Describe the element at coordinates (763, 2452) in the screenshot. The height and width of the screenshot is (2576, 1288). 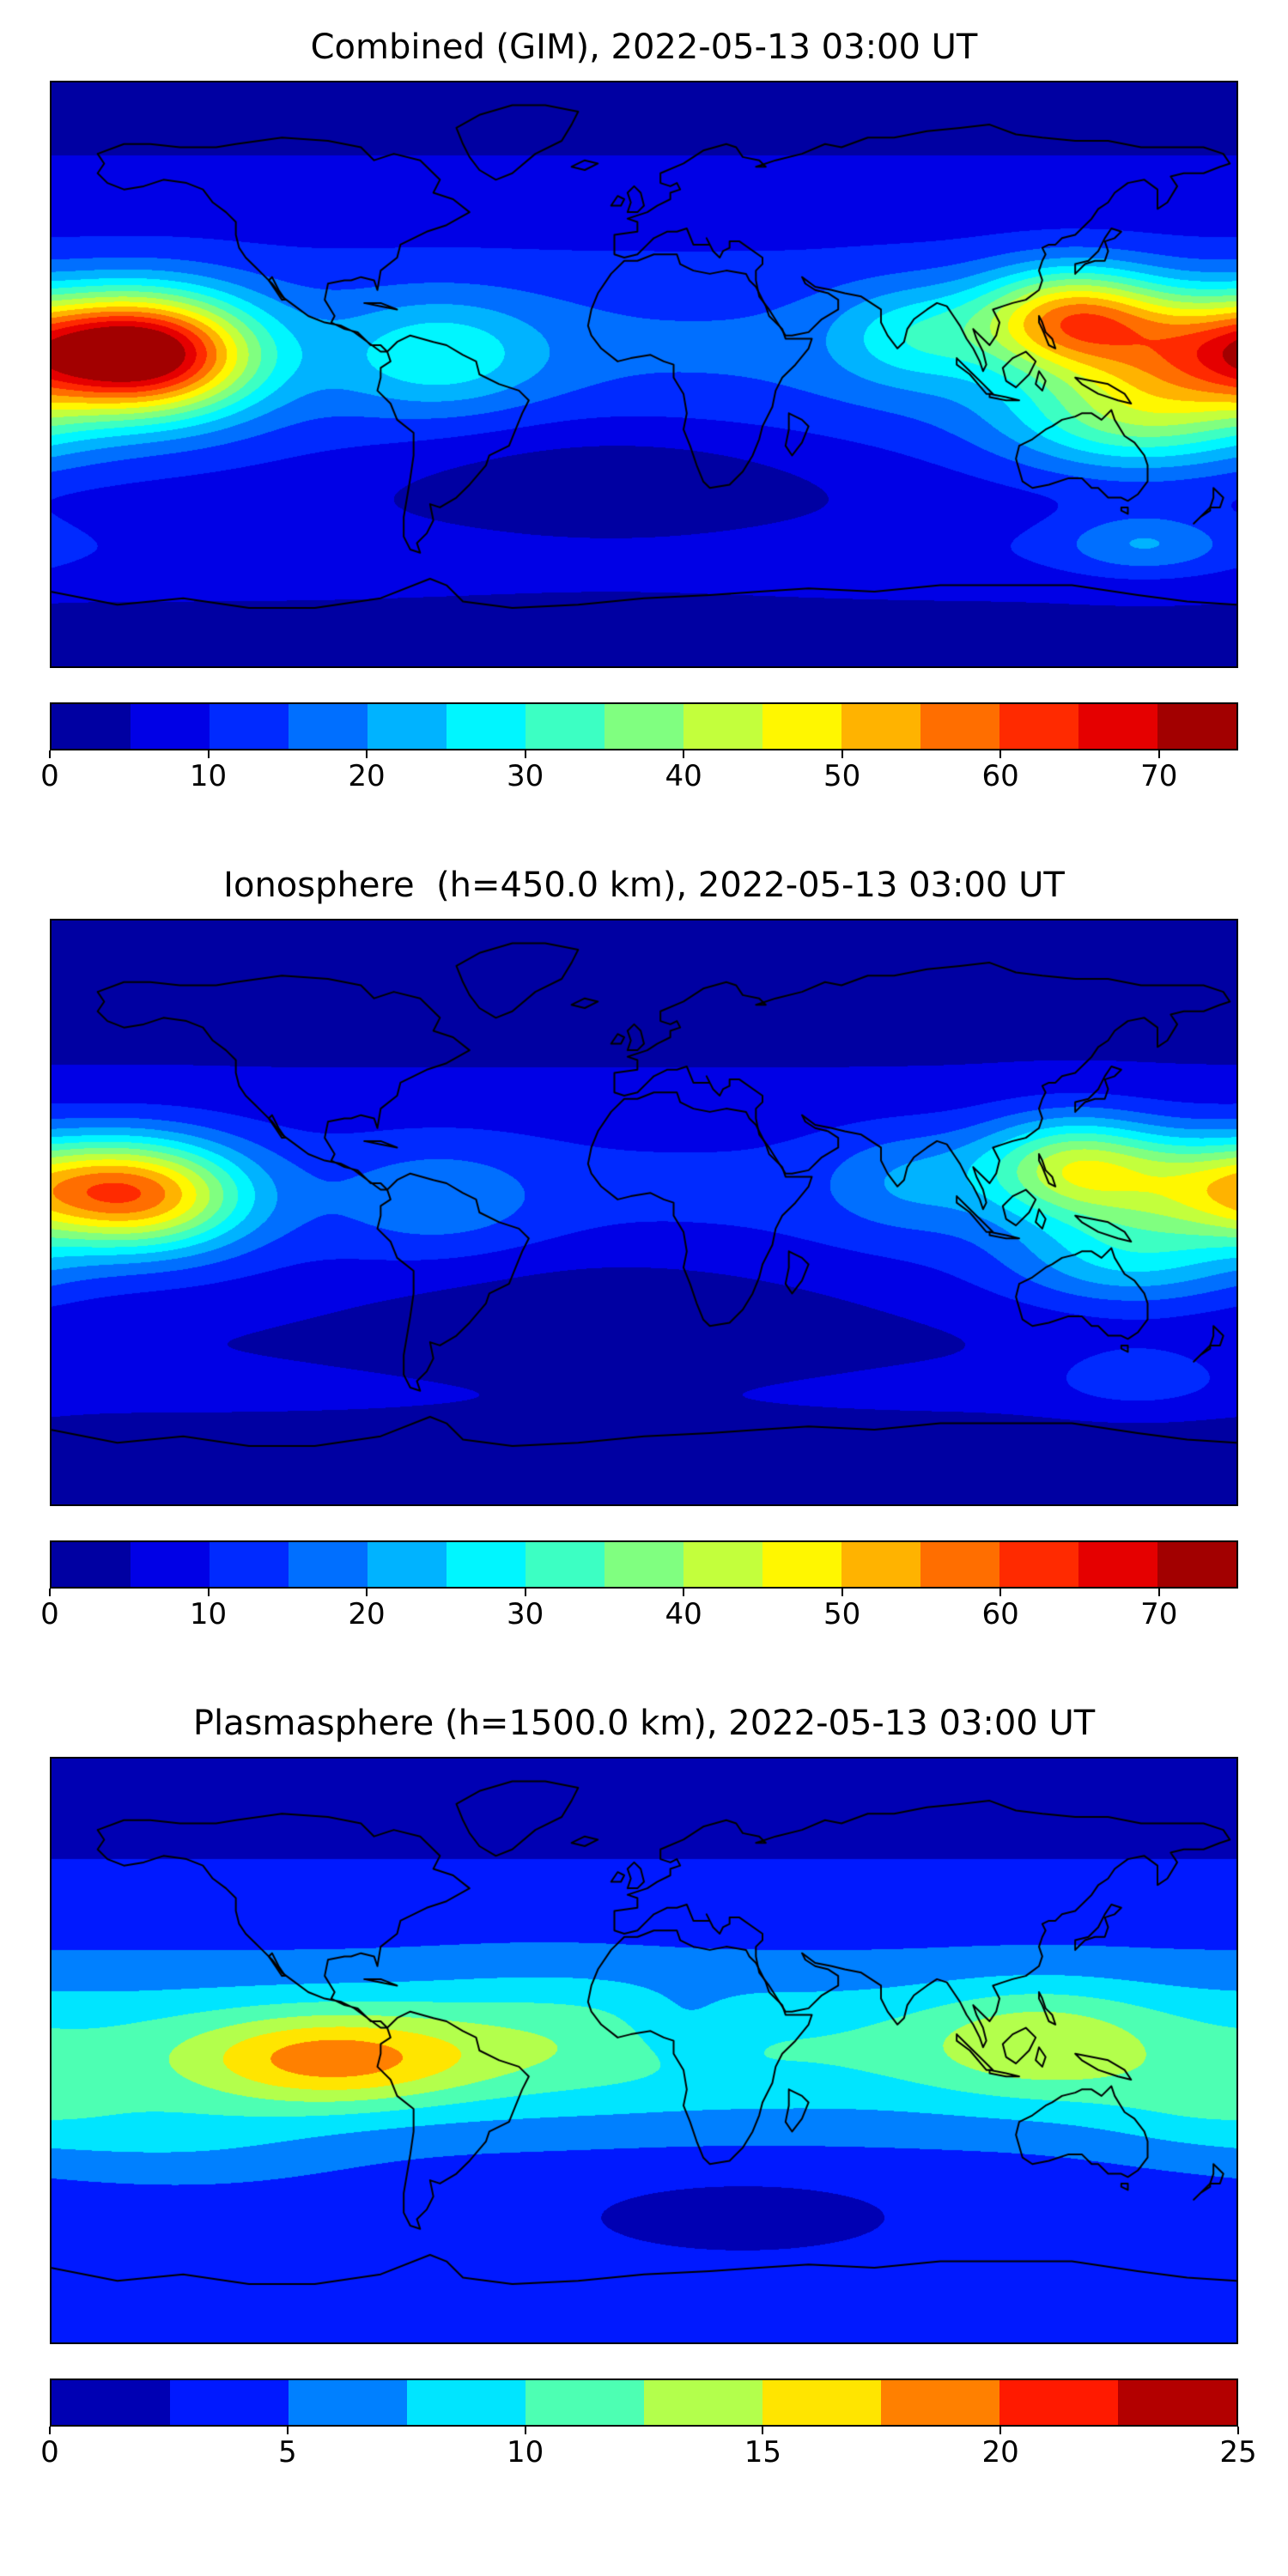
I see `colorbar-tick-label: 15` at that location.